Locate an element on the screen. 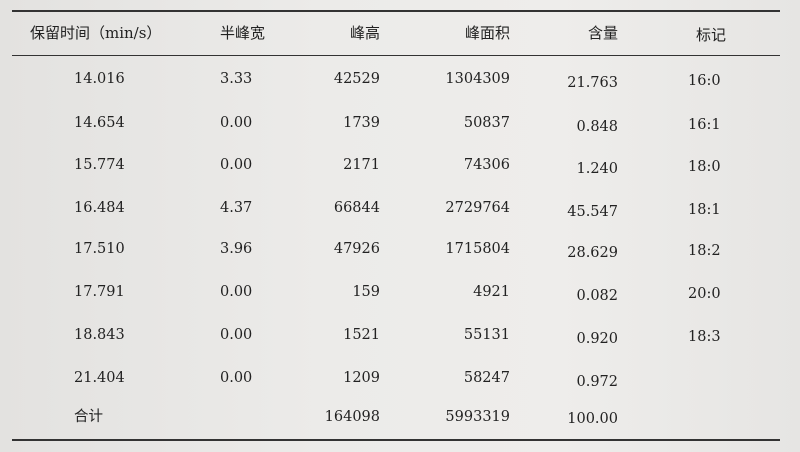  cell-peak-area: 50837 is located at coordinates (486, 123).